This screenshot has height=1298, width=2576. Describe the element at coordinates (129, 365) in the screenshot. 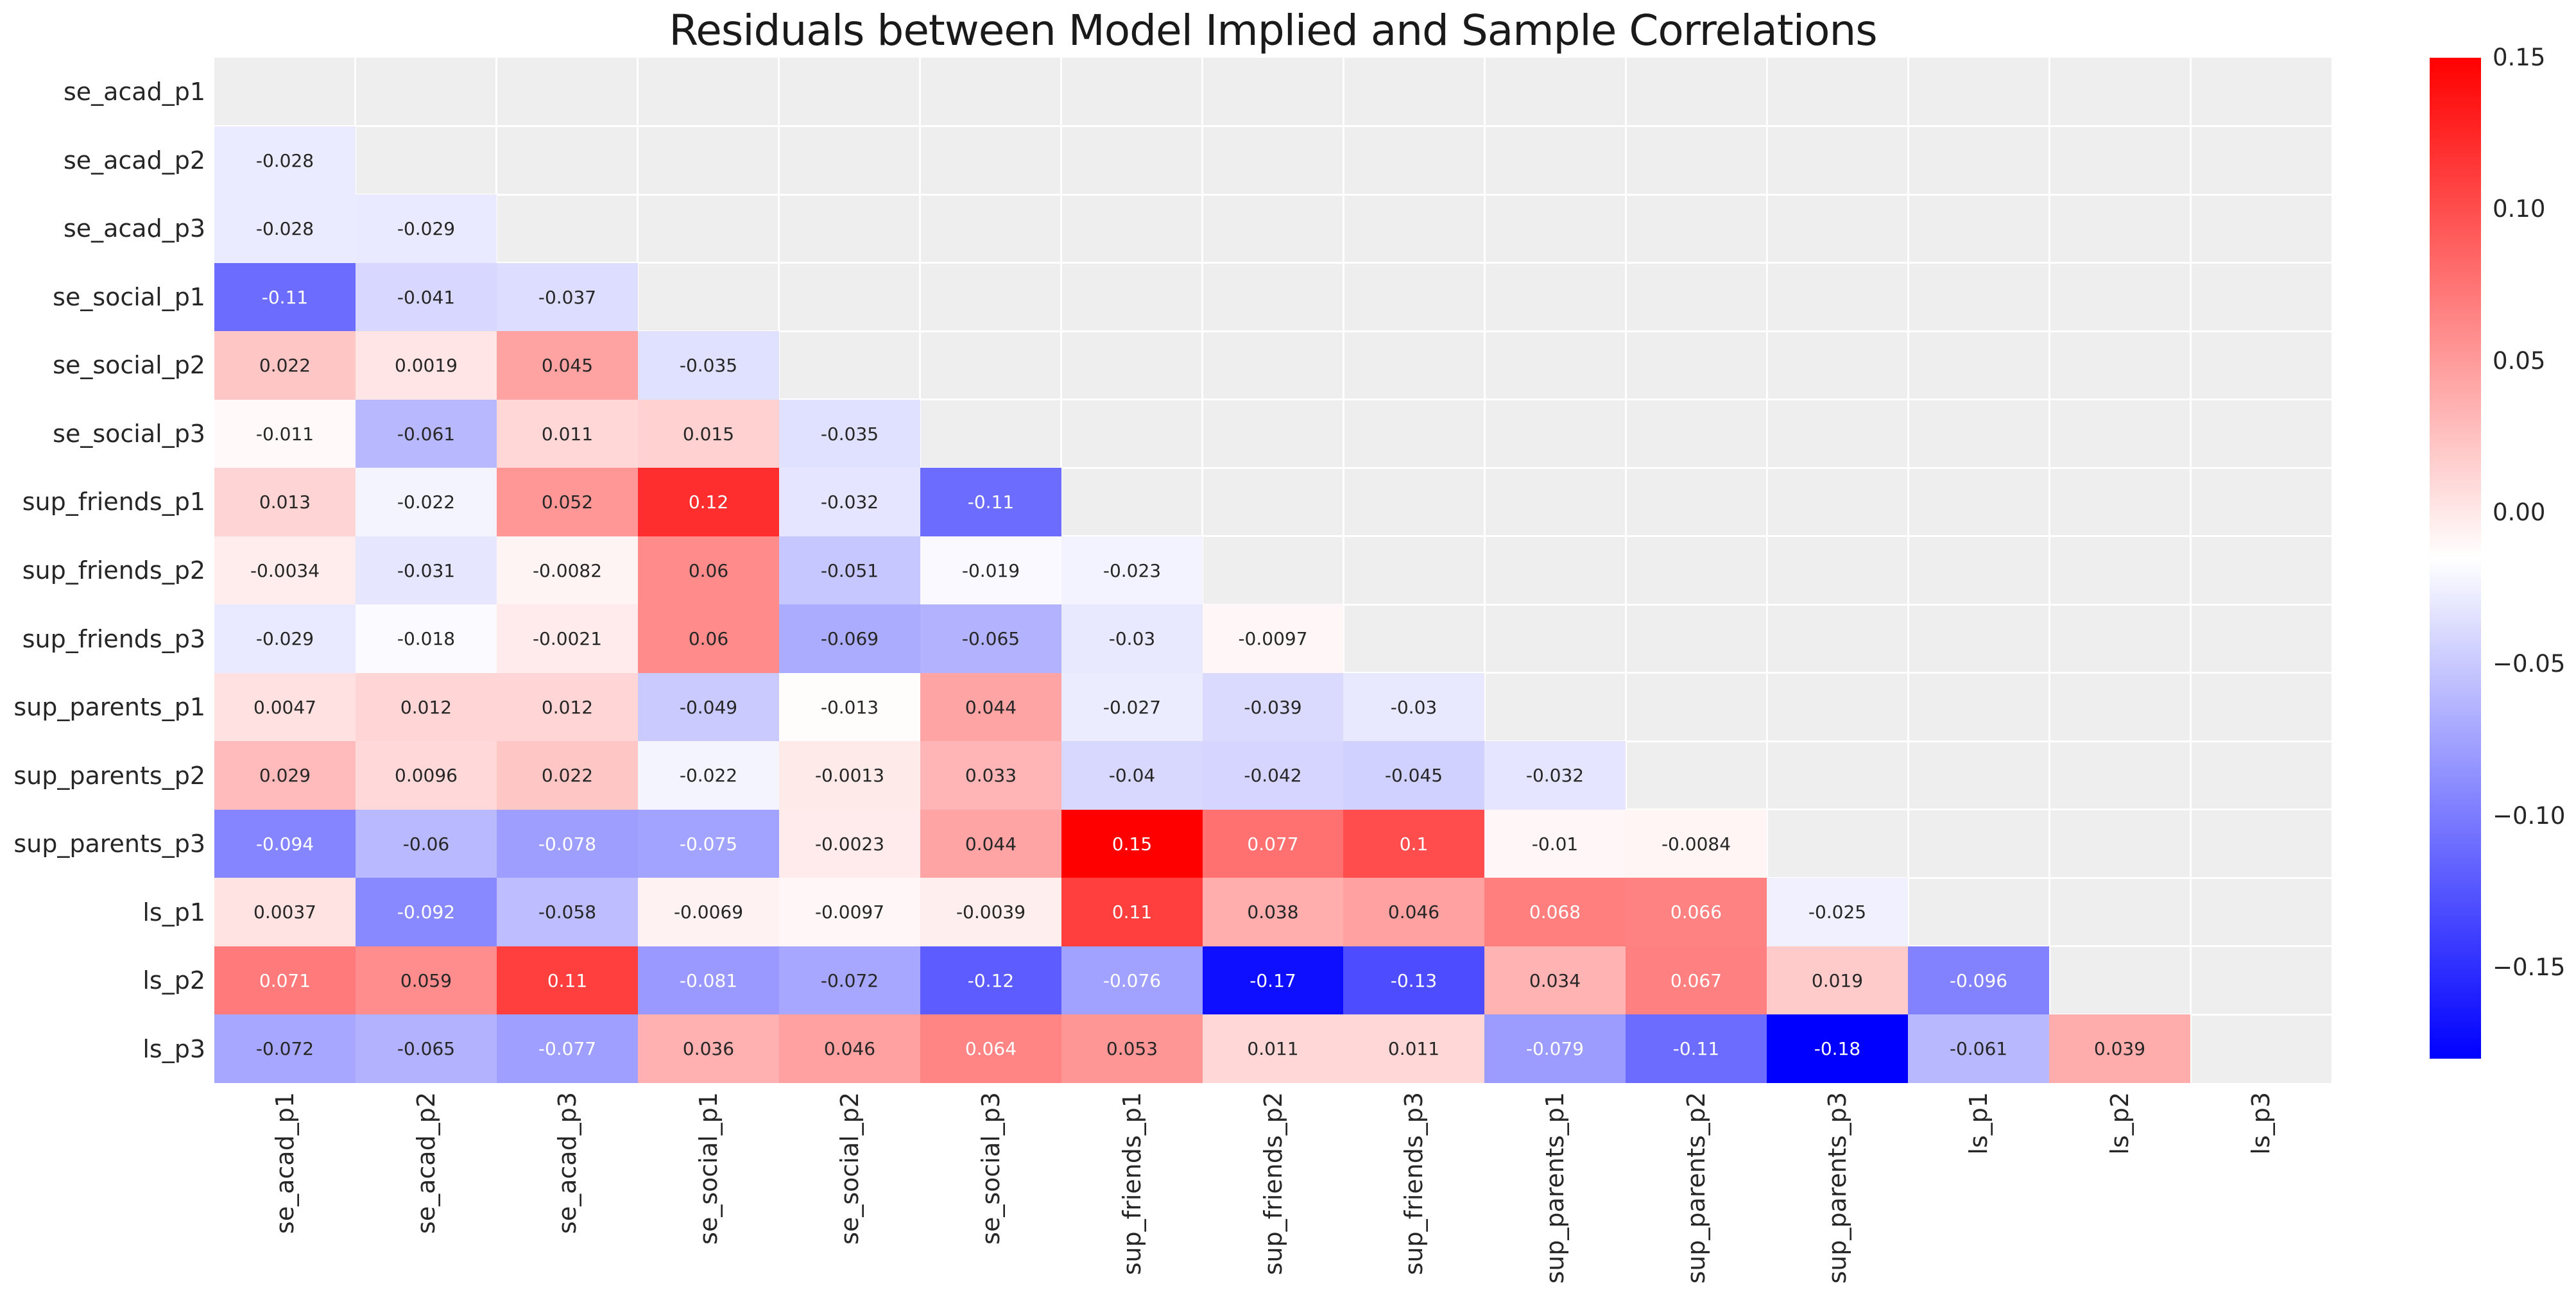

I see `y-tick-label: se_social_p2` at that location.